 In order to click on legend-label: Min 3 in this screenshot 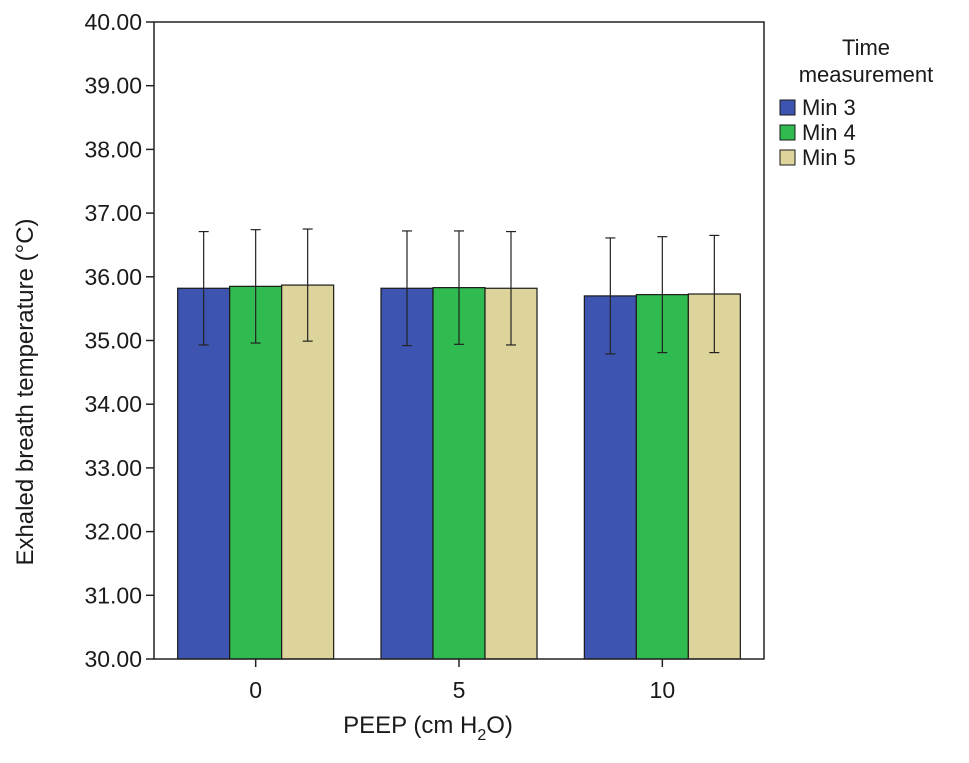, I will do `click(829, 107)`.